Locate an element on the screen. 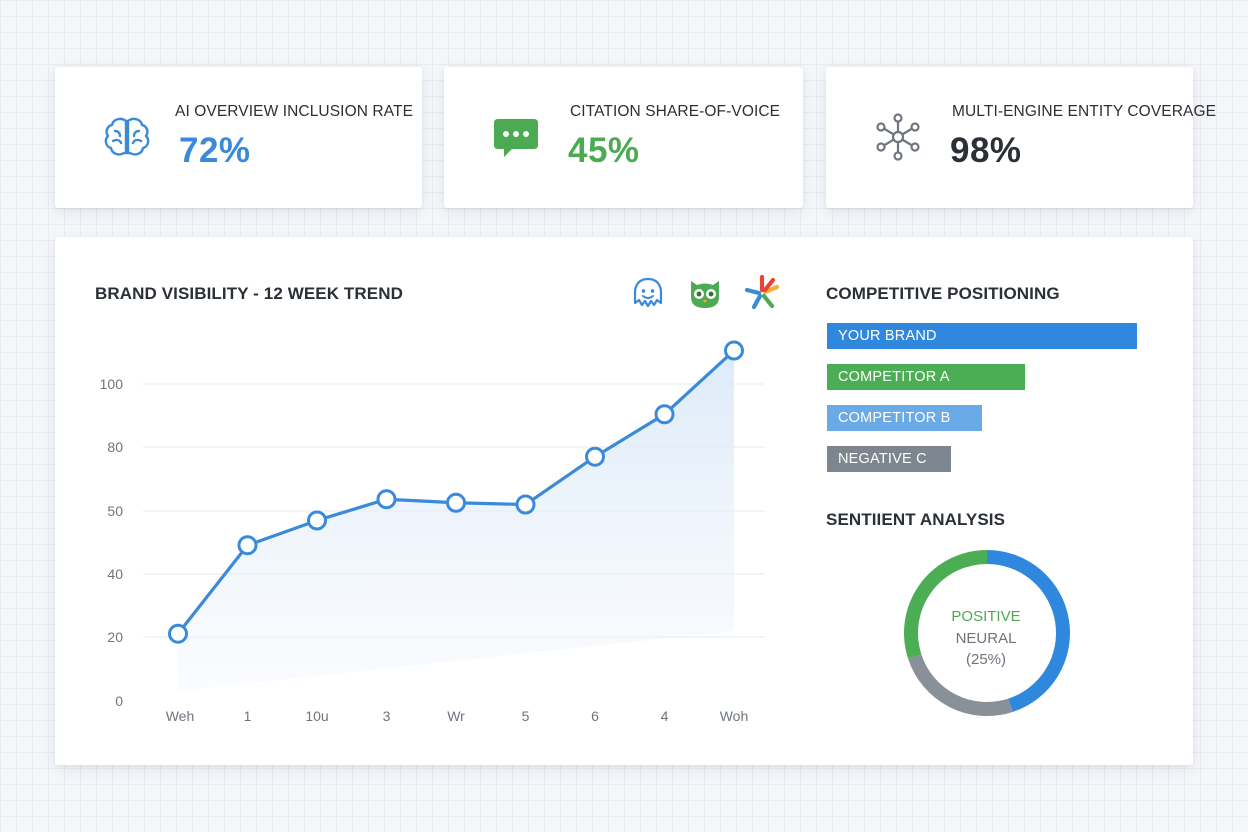 The width and height of the screenshot is (1248, 832). sparkle-icon is located at coordinates (762, 293).